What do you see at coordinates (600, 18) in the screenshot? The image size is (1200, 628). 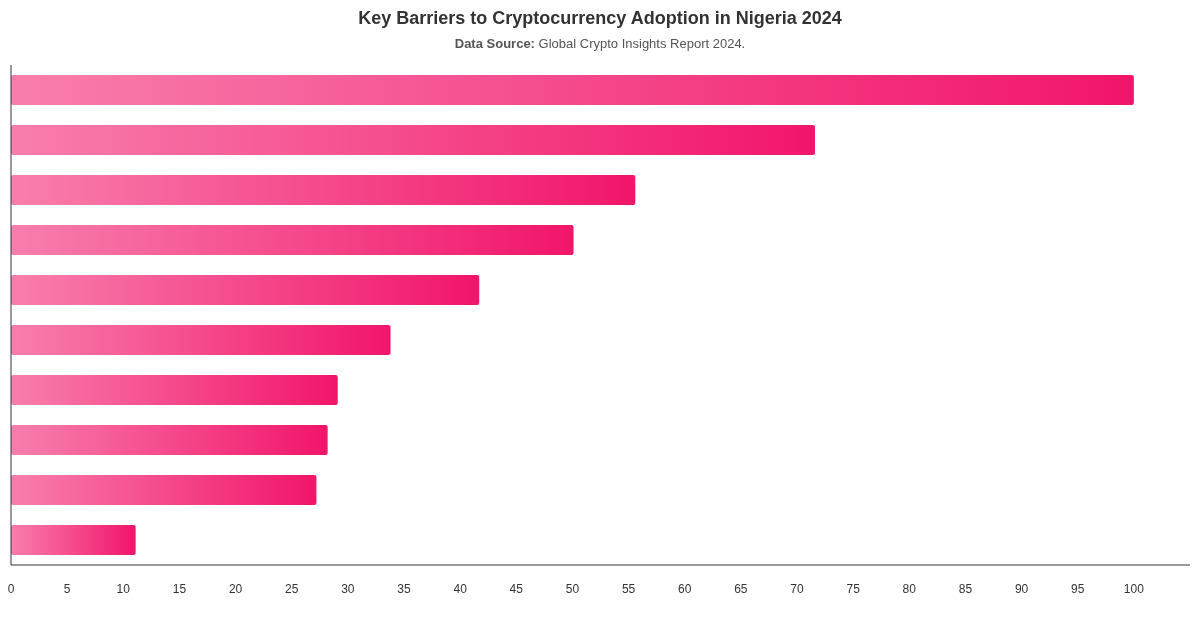 I see `chart-title: Key Barriers to Cryptocurrency Adoption in Nigeria 2024` at bounding box center [600, 18].